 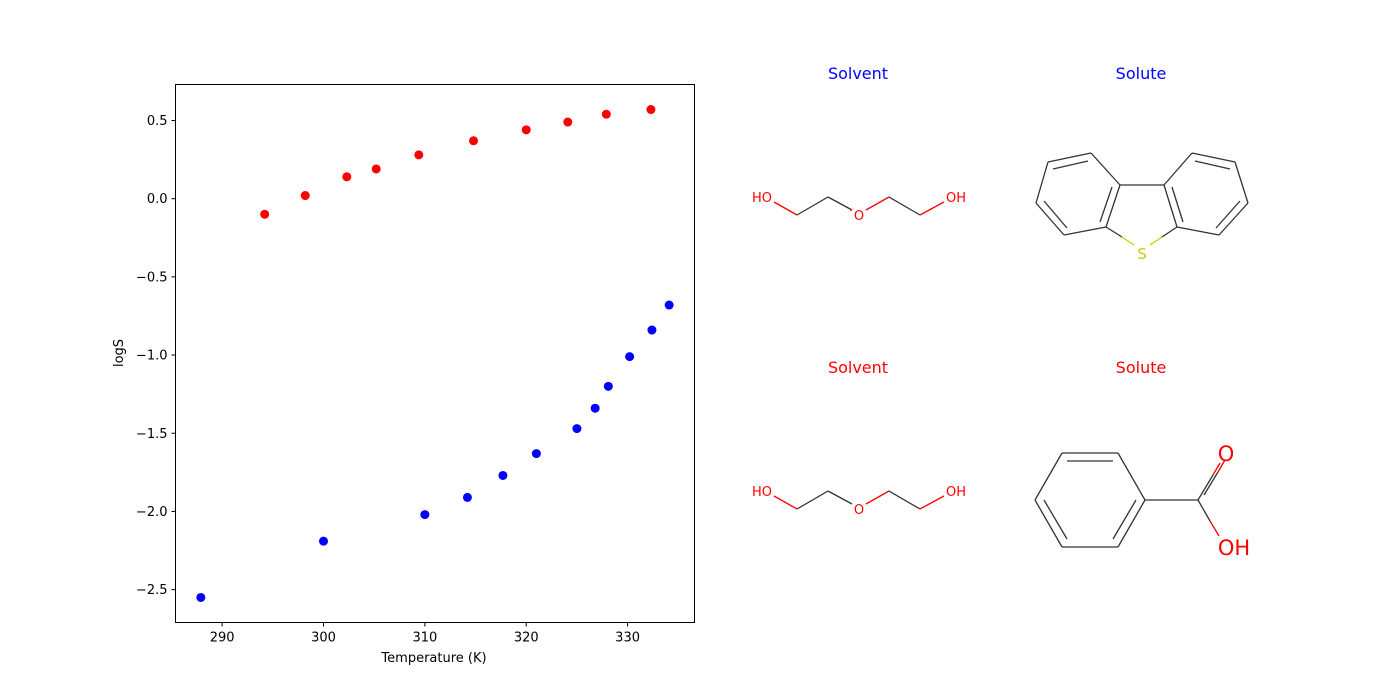 What do you see at coordinates (526, 638) in the screenshot?
I see `x-tick-label: 320` at bounding box center [526, 638].